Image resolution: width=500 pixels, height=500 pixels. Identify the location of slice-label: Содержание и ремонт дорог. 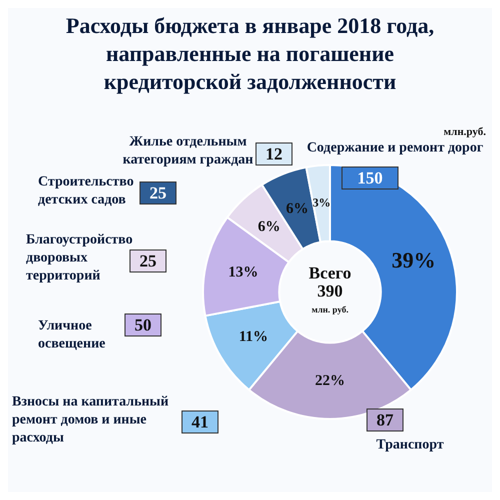
(395, 148).